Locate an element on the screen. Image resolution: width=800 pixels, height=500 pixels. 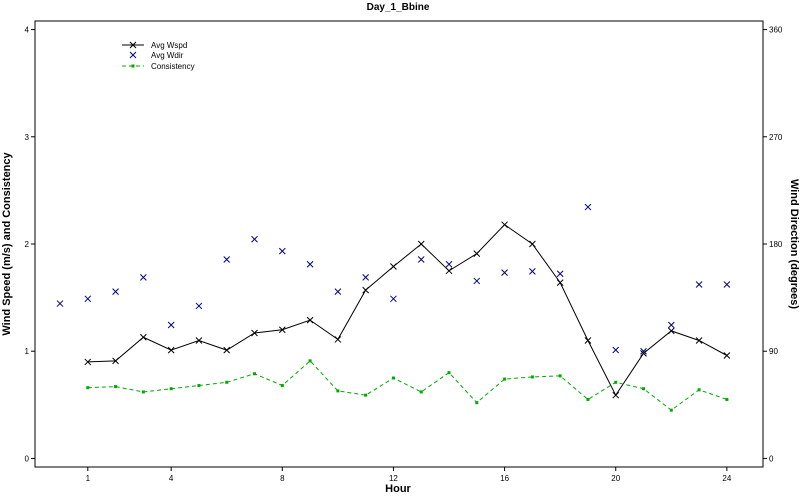
x-tick-label: 16 is located at coordinates (504, 478).